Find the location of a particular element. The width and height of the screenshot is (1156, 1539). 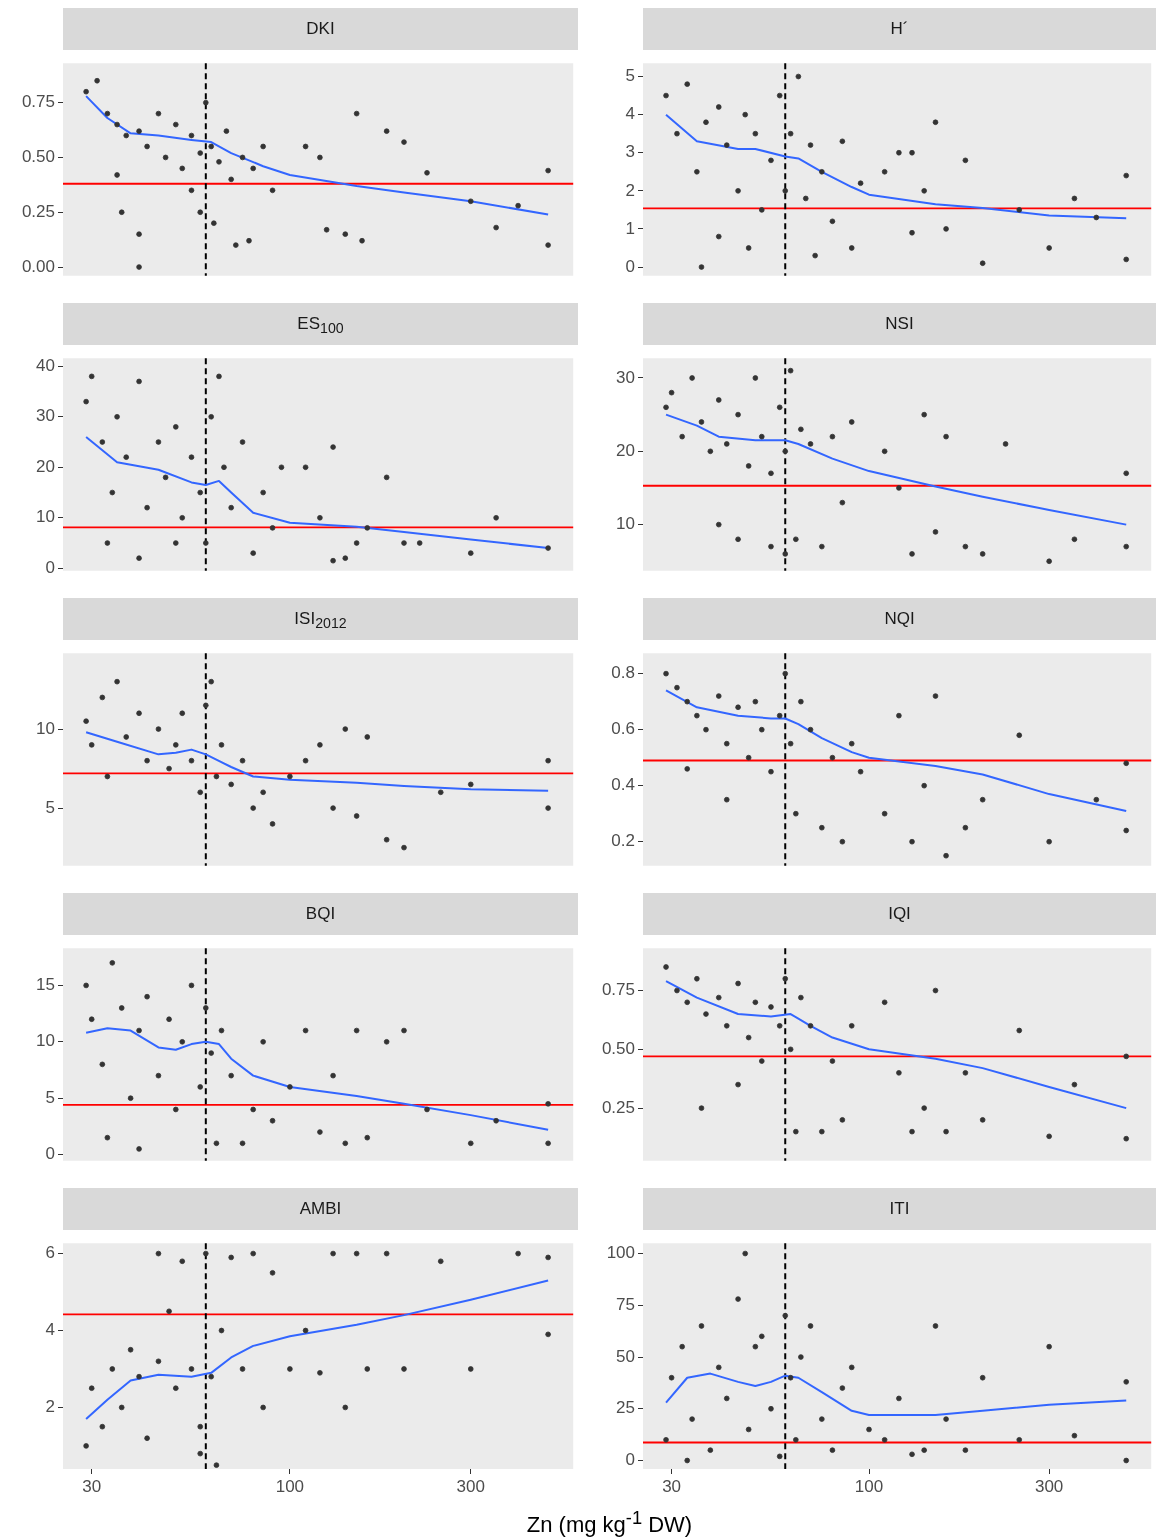

y-tick-label: 0.4 is located at coordinates (623, 785).